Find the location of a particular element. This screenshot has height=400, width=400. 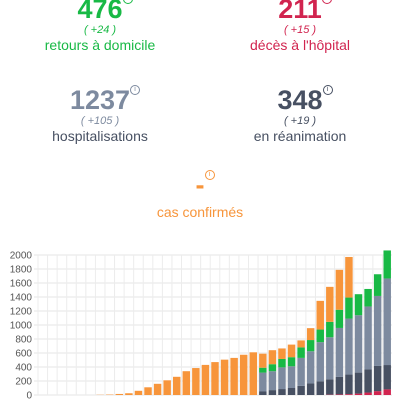

stat-deces: 211 i ( +15 ) décès à l'hôpital is located at coordinates (300, 27).